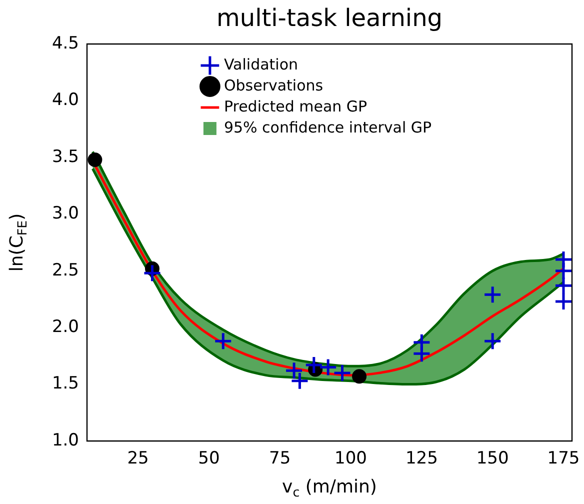 The image size is (584, 504). Describe the element at coordinates (329, 18) in the screenshot. I see `chart-title: multi-task learning` at that location.